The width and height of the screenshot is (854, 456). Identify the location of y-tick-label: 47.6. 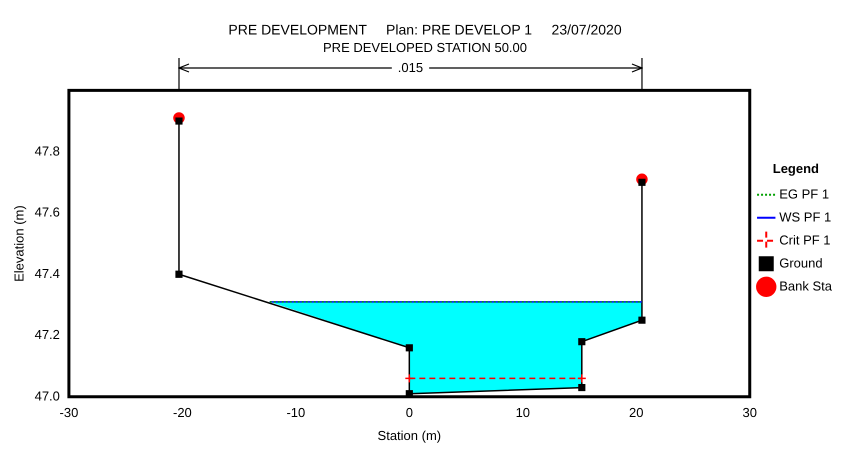
(47, 212).